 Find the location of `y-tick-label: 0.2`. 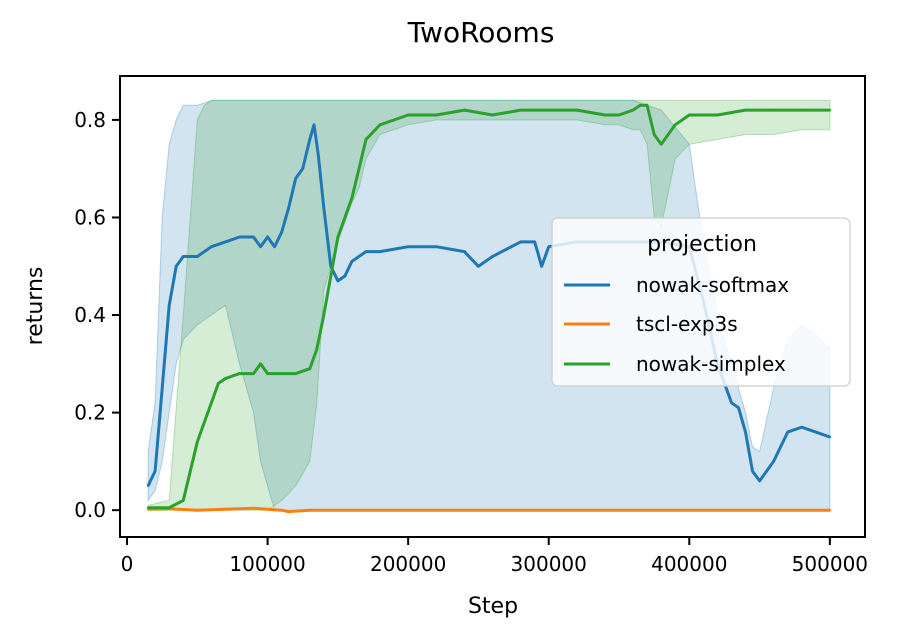

y-tick-label: 0.2 is located at coordinates (90, 413).